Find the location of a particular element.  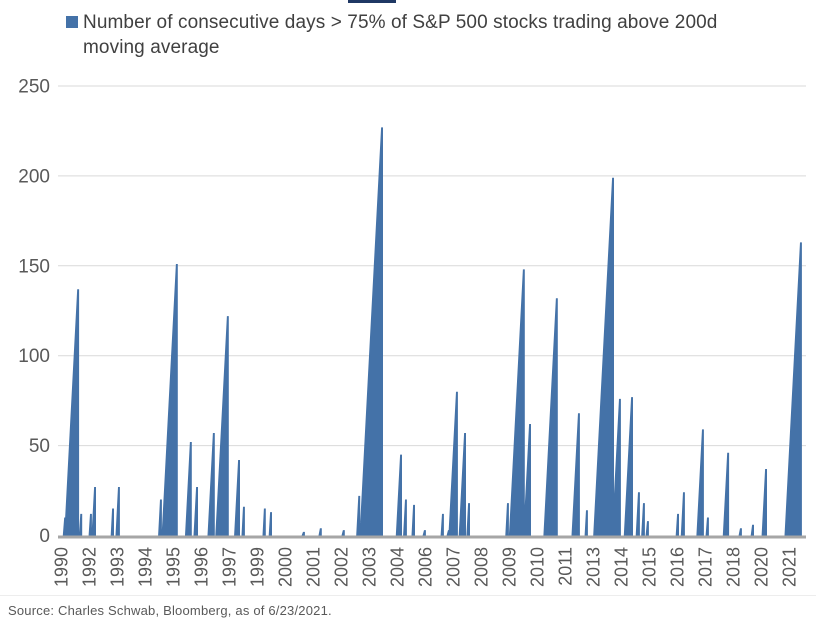

y-axis-label-150: 150 is located at coordinates (34, 266).